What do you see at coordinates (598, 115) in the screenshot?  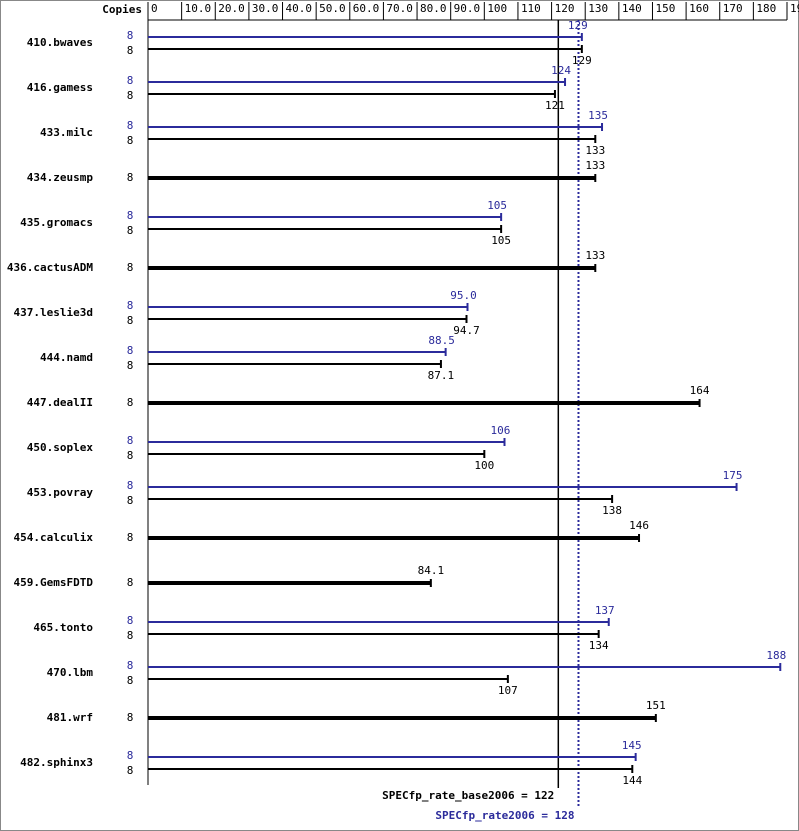 I see `peak-value-label: 135` at bounding box center [598, 115].